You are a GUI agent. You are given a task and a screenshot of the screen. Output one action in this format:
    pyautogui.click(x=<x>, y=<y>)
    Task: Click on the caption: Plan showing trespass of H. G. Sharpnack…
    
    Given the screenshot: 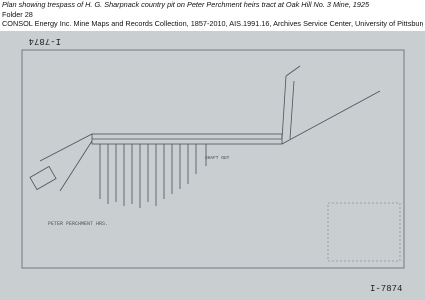 What is the action you would take?
    pyautogui.click(x=212, y=14)
    